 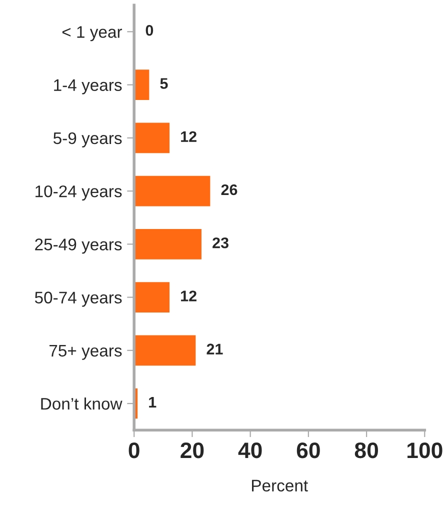 What do you see at coordinates (87, 140) in the screenshot?
I see `y-tick-label: 5-9 years` at bounding box center [87, 140].